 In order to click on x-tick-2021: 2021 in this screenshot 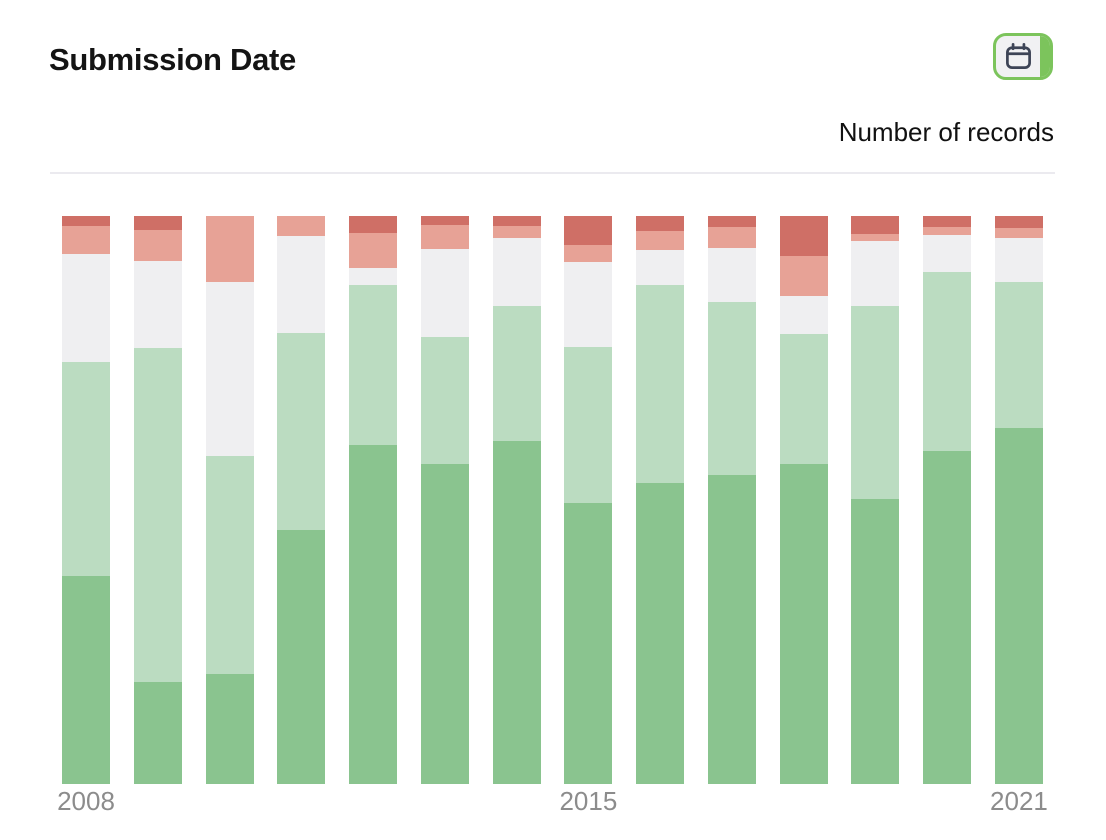, I will do `click(1019, 801)`.